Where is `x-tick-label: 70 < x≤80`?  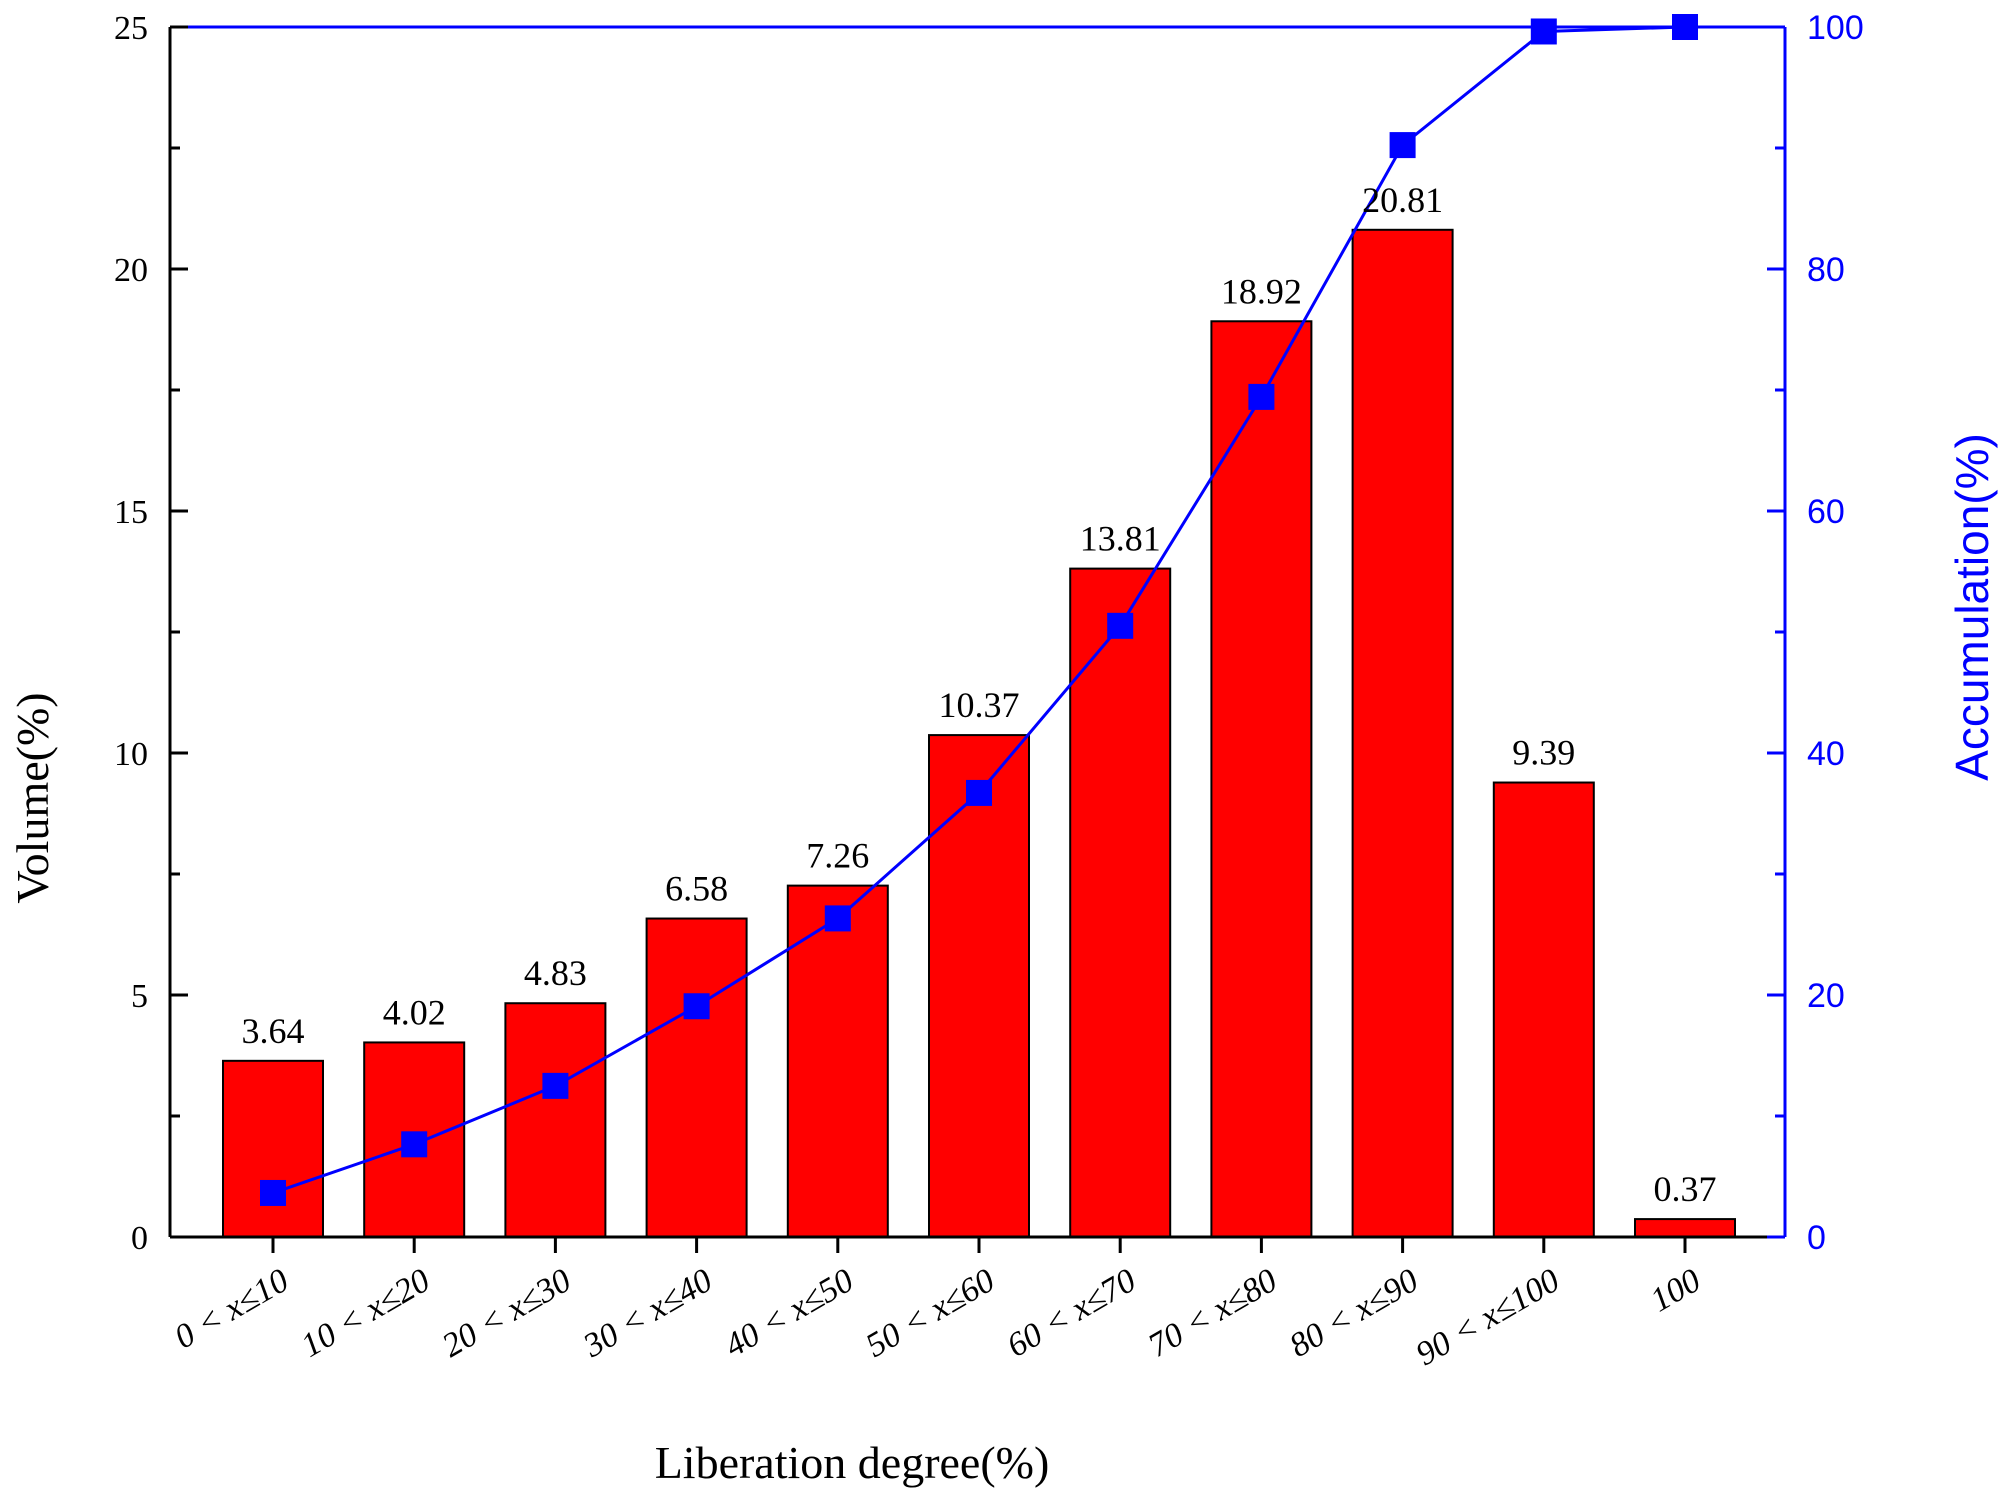 x-tick-label: 70 < x≤80 is located at coordinates (1212, 1313).